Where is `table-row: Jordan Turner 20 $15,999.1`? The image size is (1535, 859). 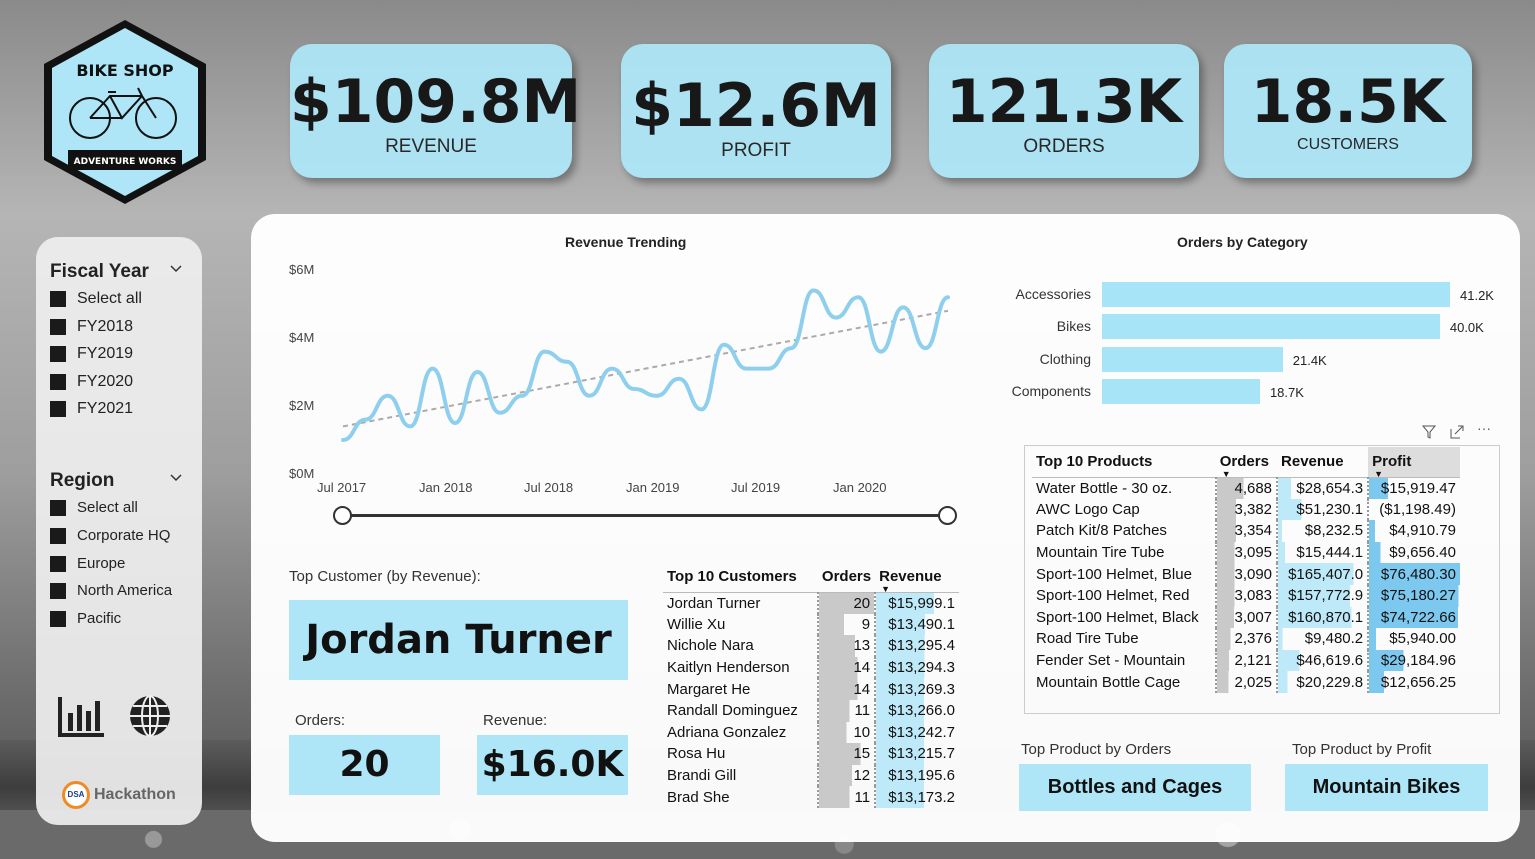 table-row: Jordan Turner 20 $15,999.1 is located at coordinates (811, 603).